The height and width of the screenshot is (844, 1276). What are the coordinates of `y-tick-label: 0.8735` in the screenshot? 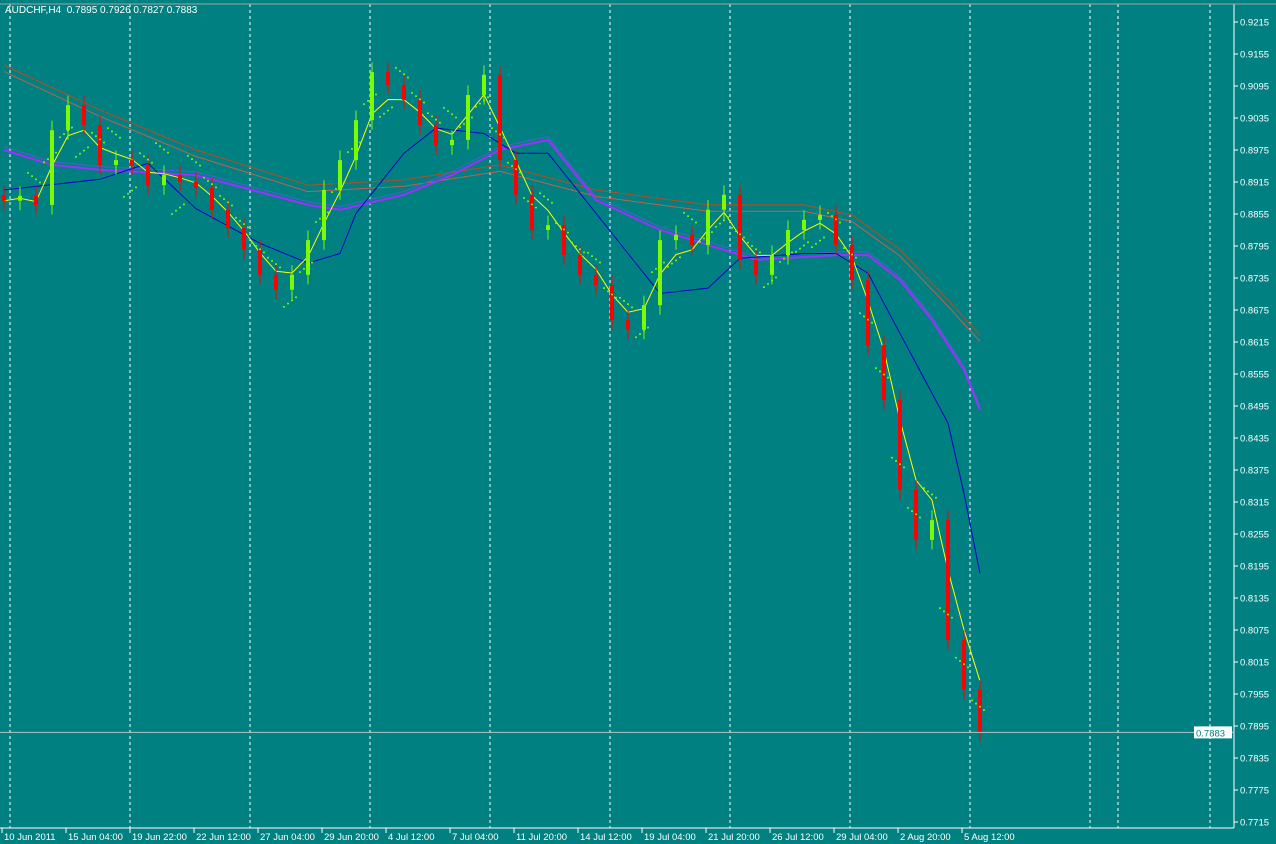 It's located at (1254, 279).